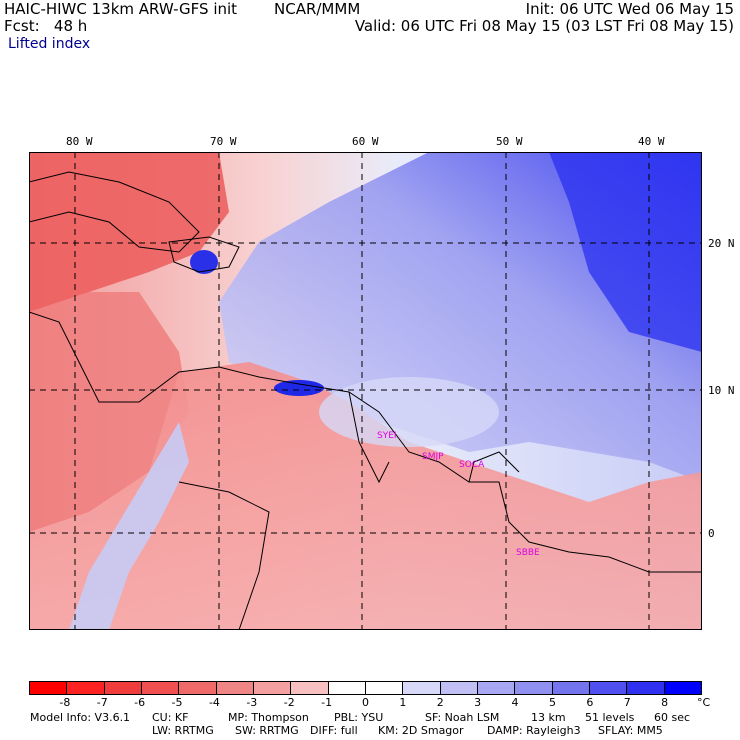  What do you see at coordinates (365, 141) in the screenshot?
I see `lon-label-60w: 60 W` at bounding box center [365, 141].